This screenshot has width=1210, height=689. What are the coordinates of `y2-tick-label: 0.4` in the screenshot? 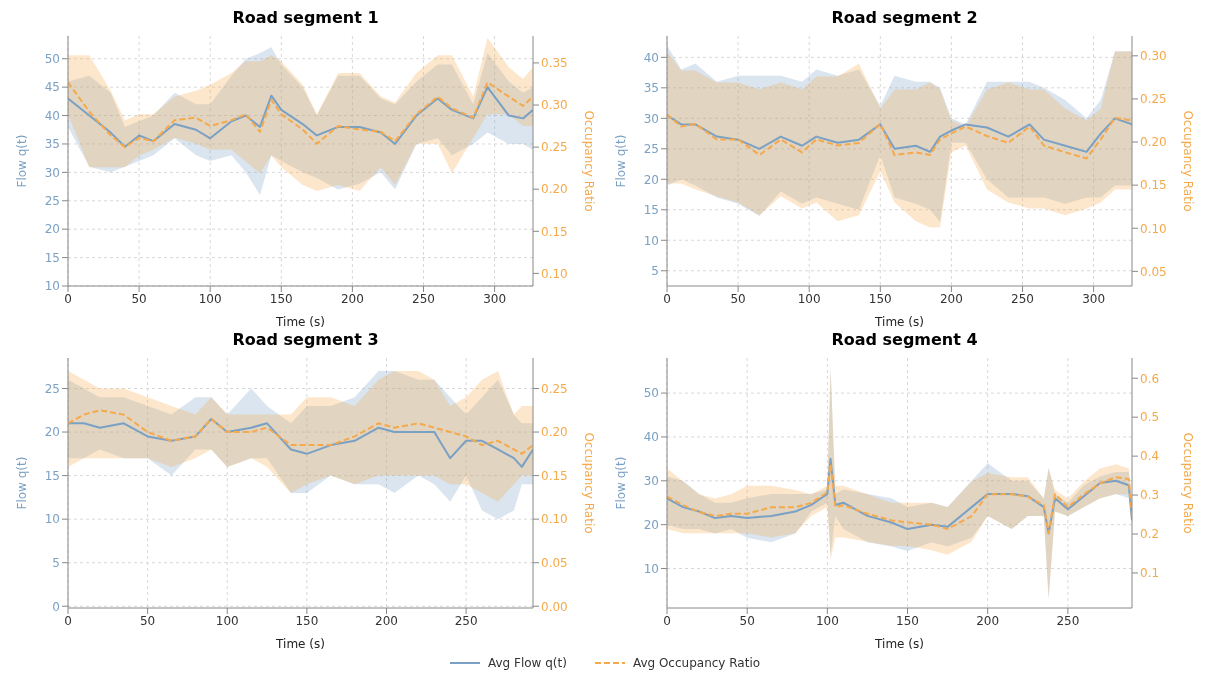 It's located at (1150, 456).